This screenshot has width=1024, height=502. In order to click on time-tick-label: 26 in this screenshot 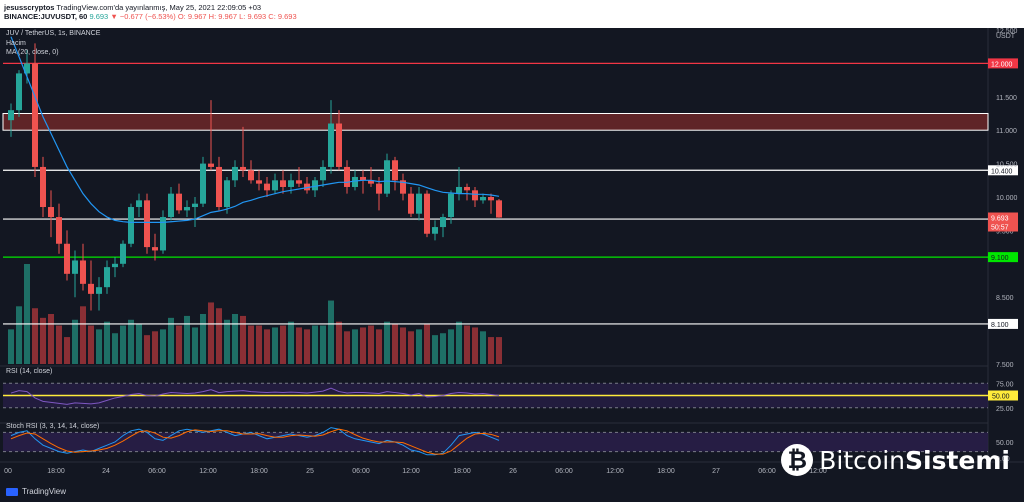, I will do `click(513, 471)`.